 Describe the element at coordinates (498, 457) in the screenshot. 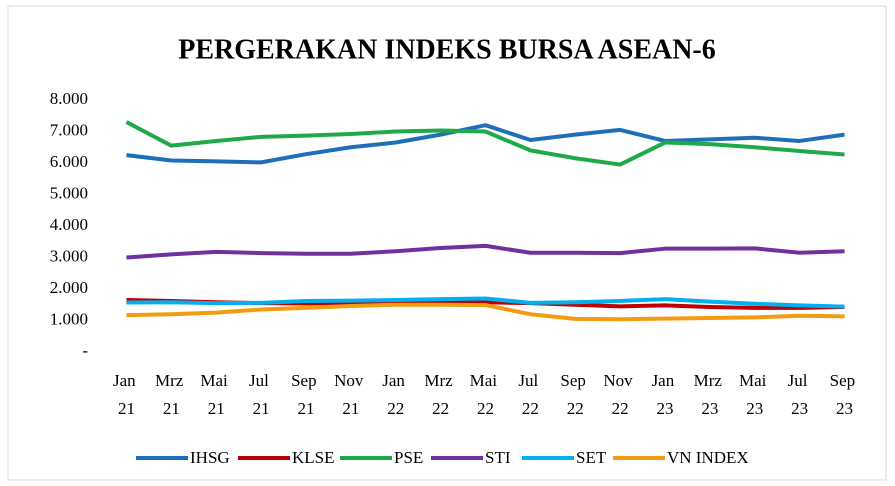

I see `legend-label: STI` at that location.